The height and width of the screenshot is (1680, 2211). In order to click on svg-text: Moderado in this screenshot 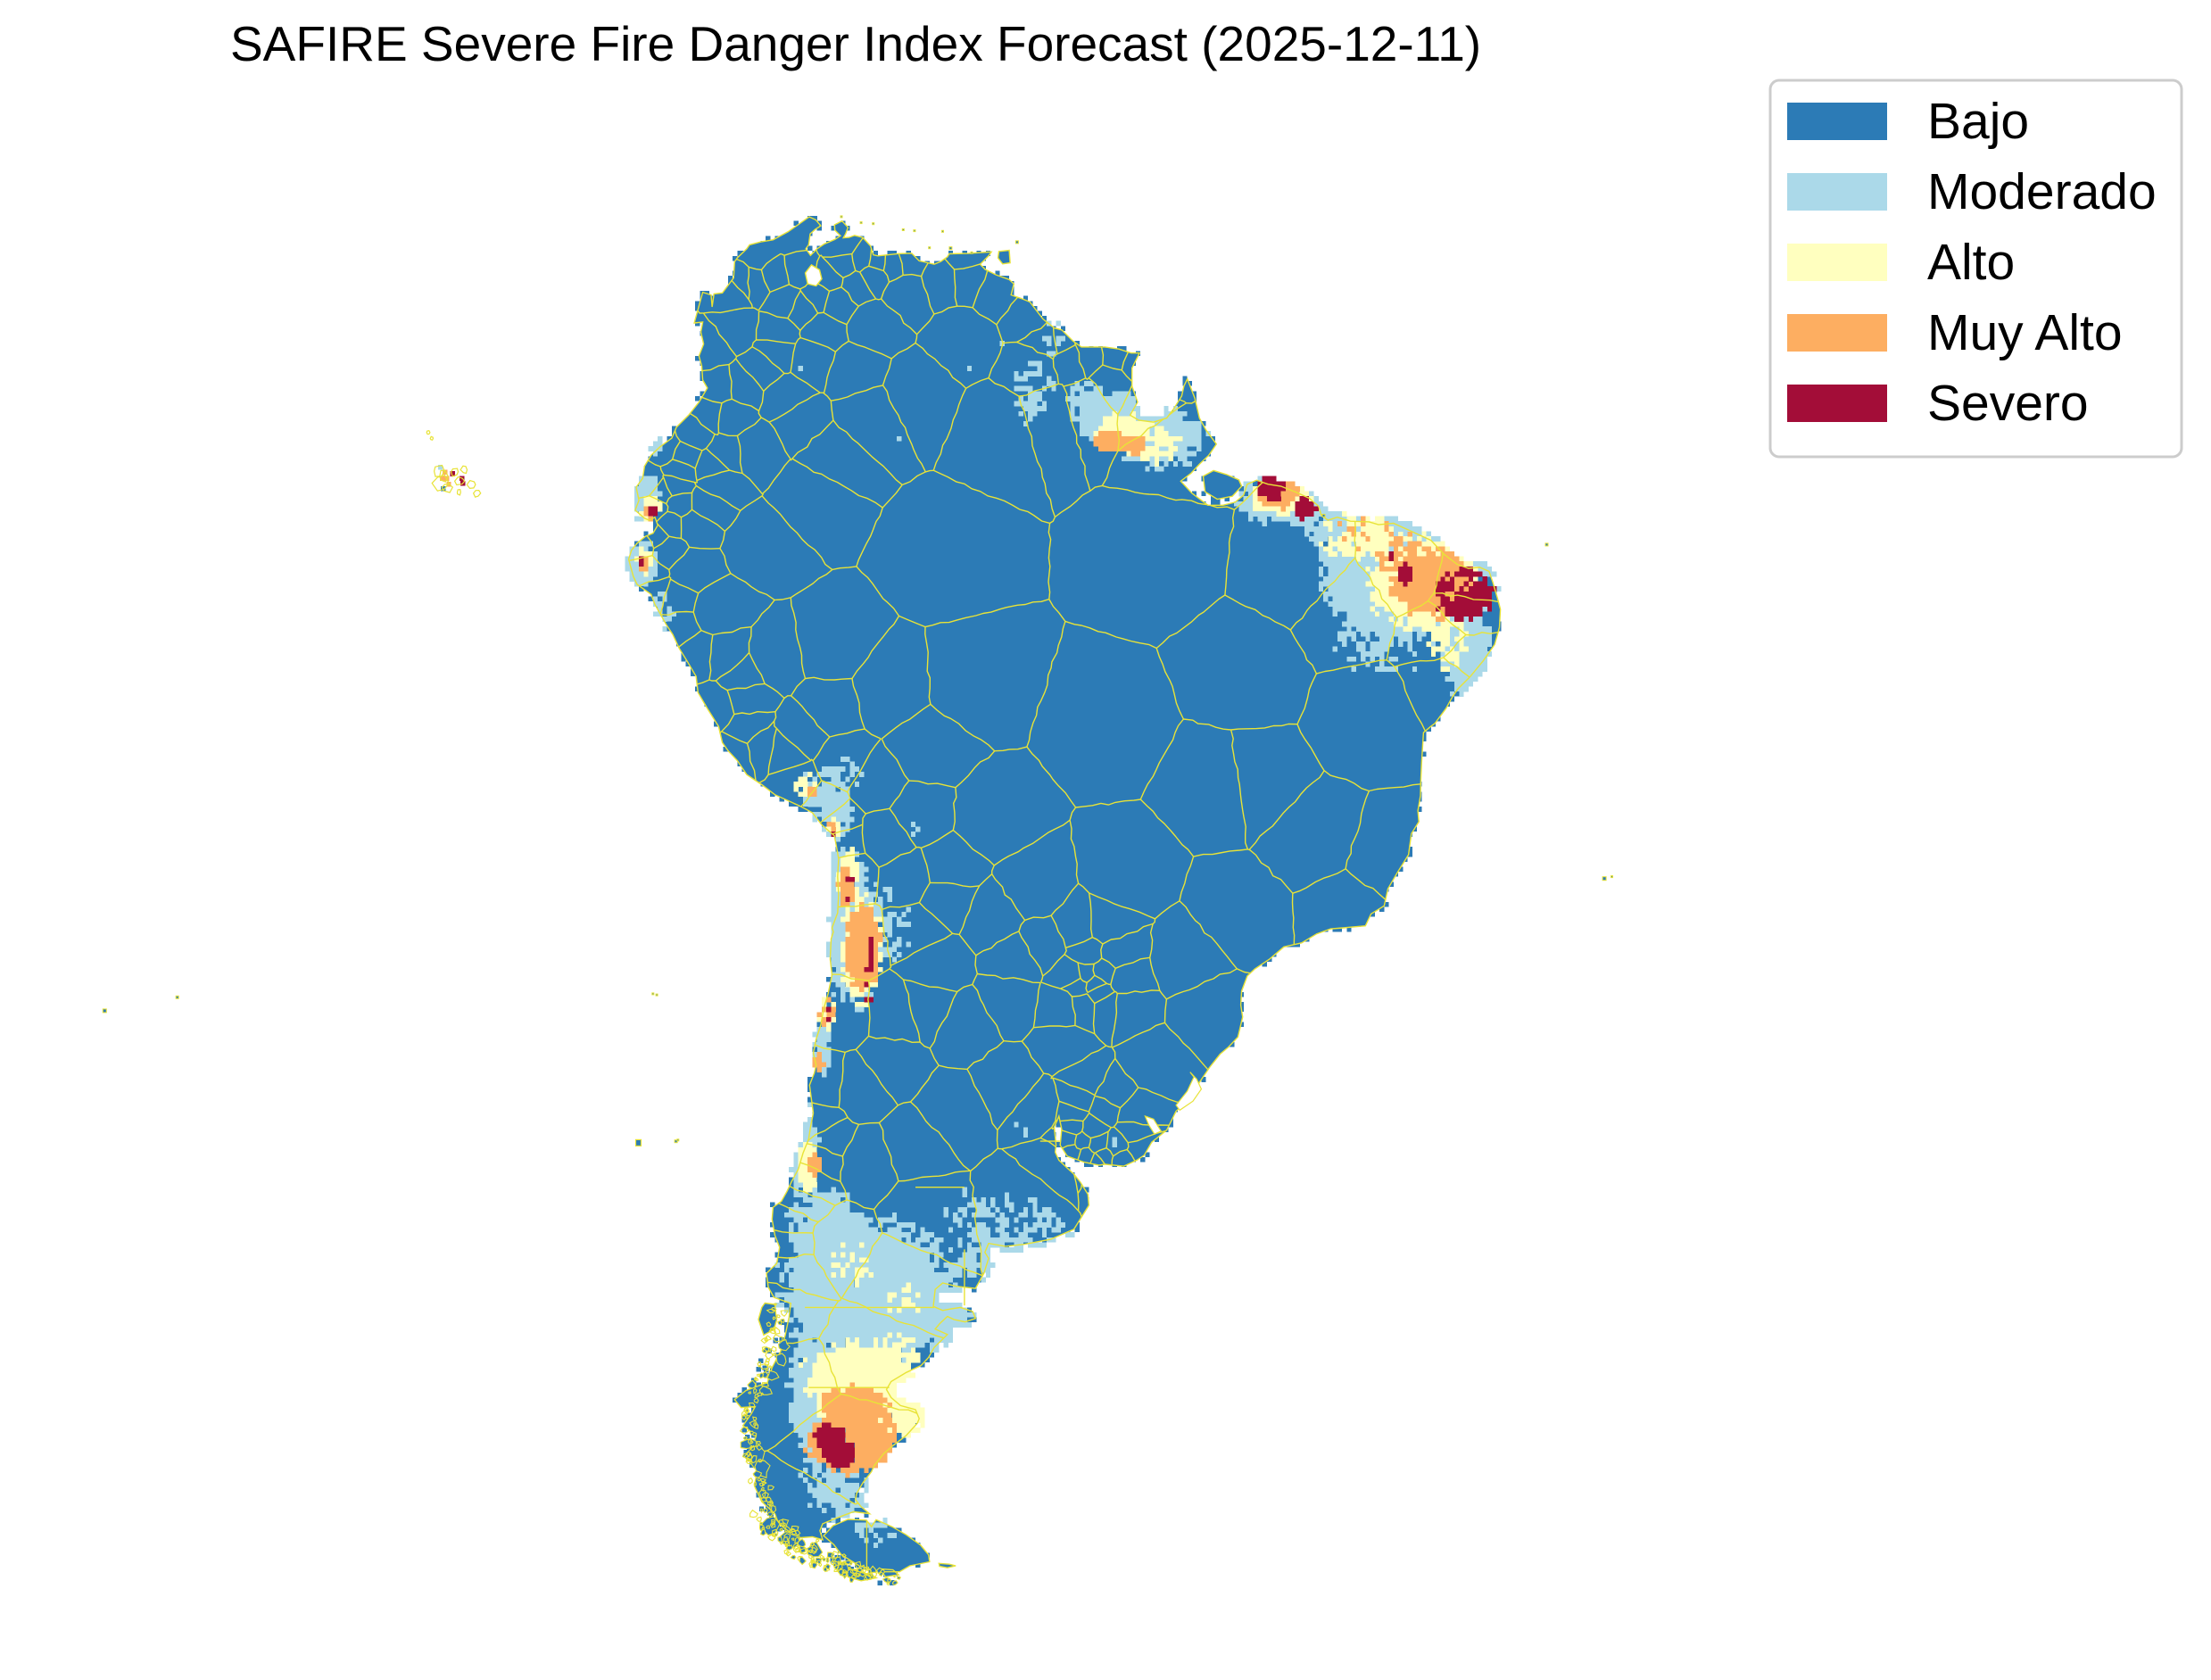, I will do `click(2042, 191)`.